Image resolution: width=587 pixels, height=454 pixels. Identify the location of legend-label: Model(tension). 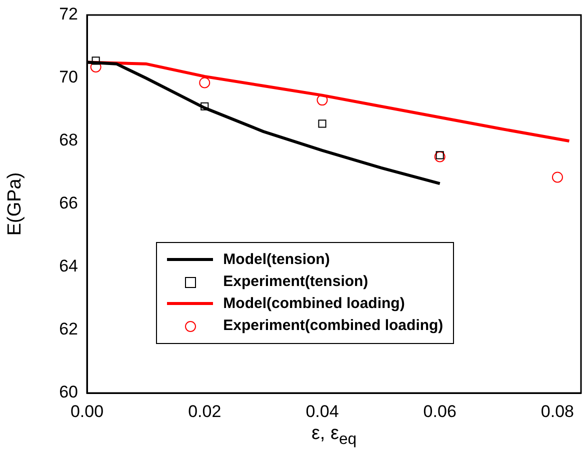
(276, 259).